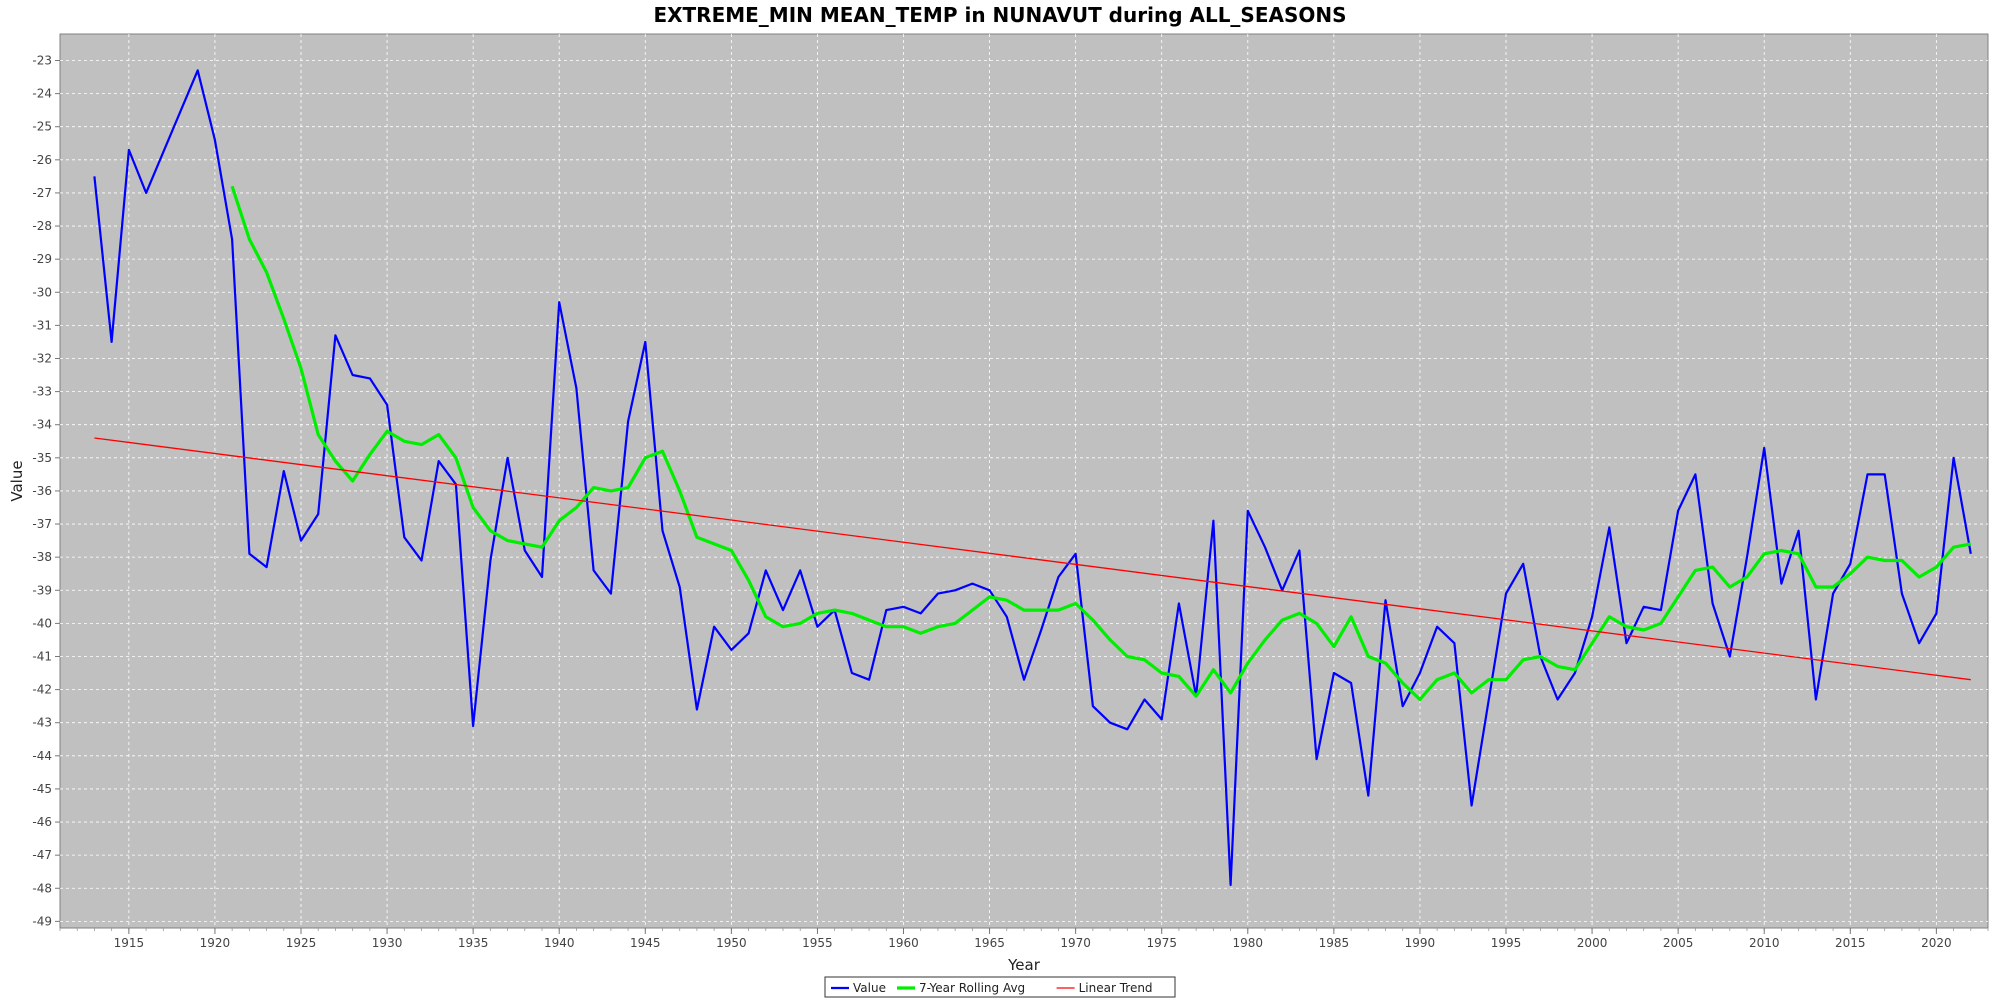  What do you see at coordinates (817, 943) in the screenshot?
I see `x-tick-label: 1955` at bounding box center [817, 943].